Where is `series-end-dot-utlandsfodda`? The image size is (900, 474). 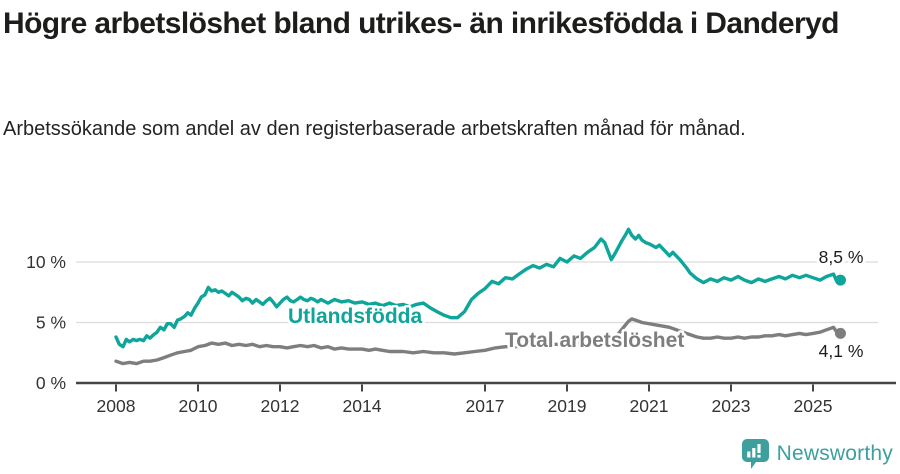 series-end-dot-utlandsfodda is located at coordinates (840, 280).